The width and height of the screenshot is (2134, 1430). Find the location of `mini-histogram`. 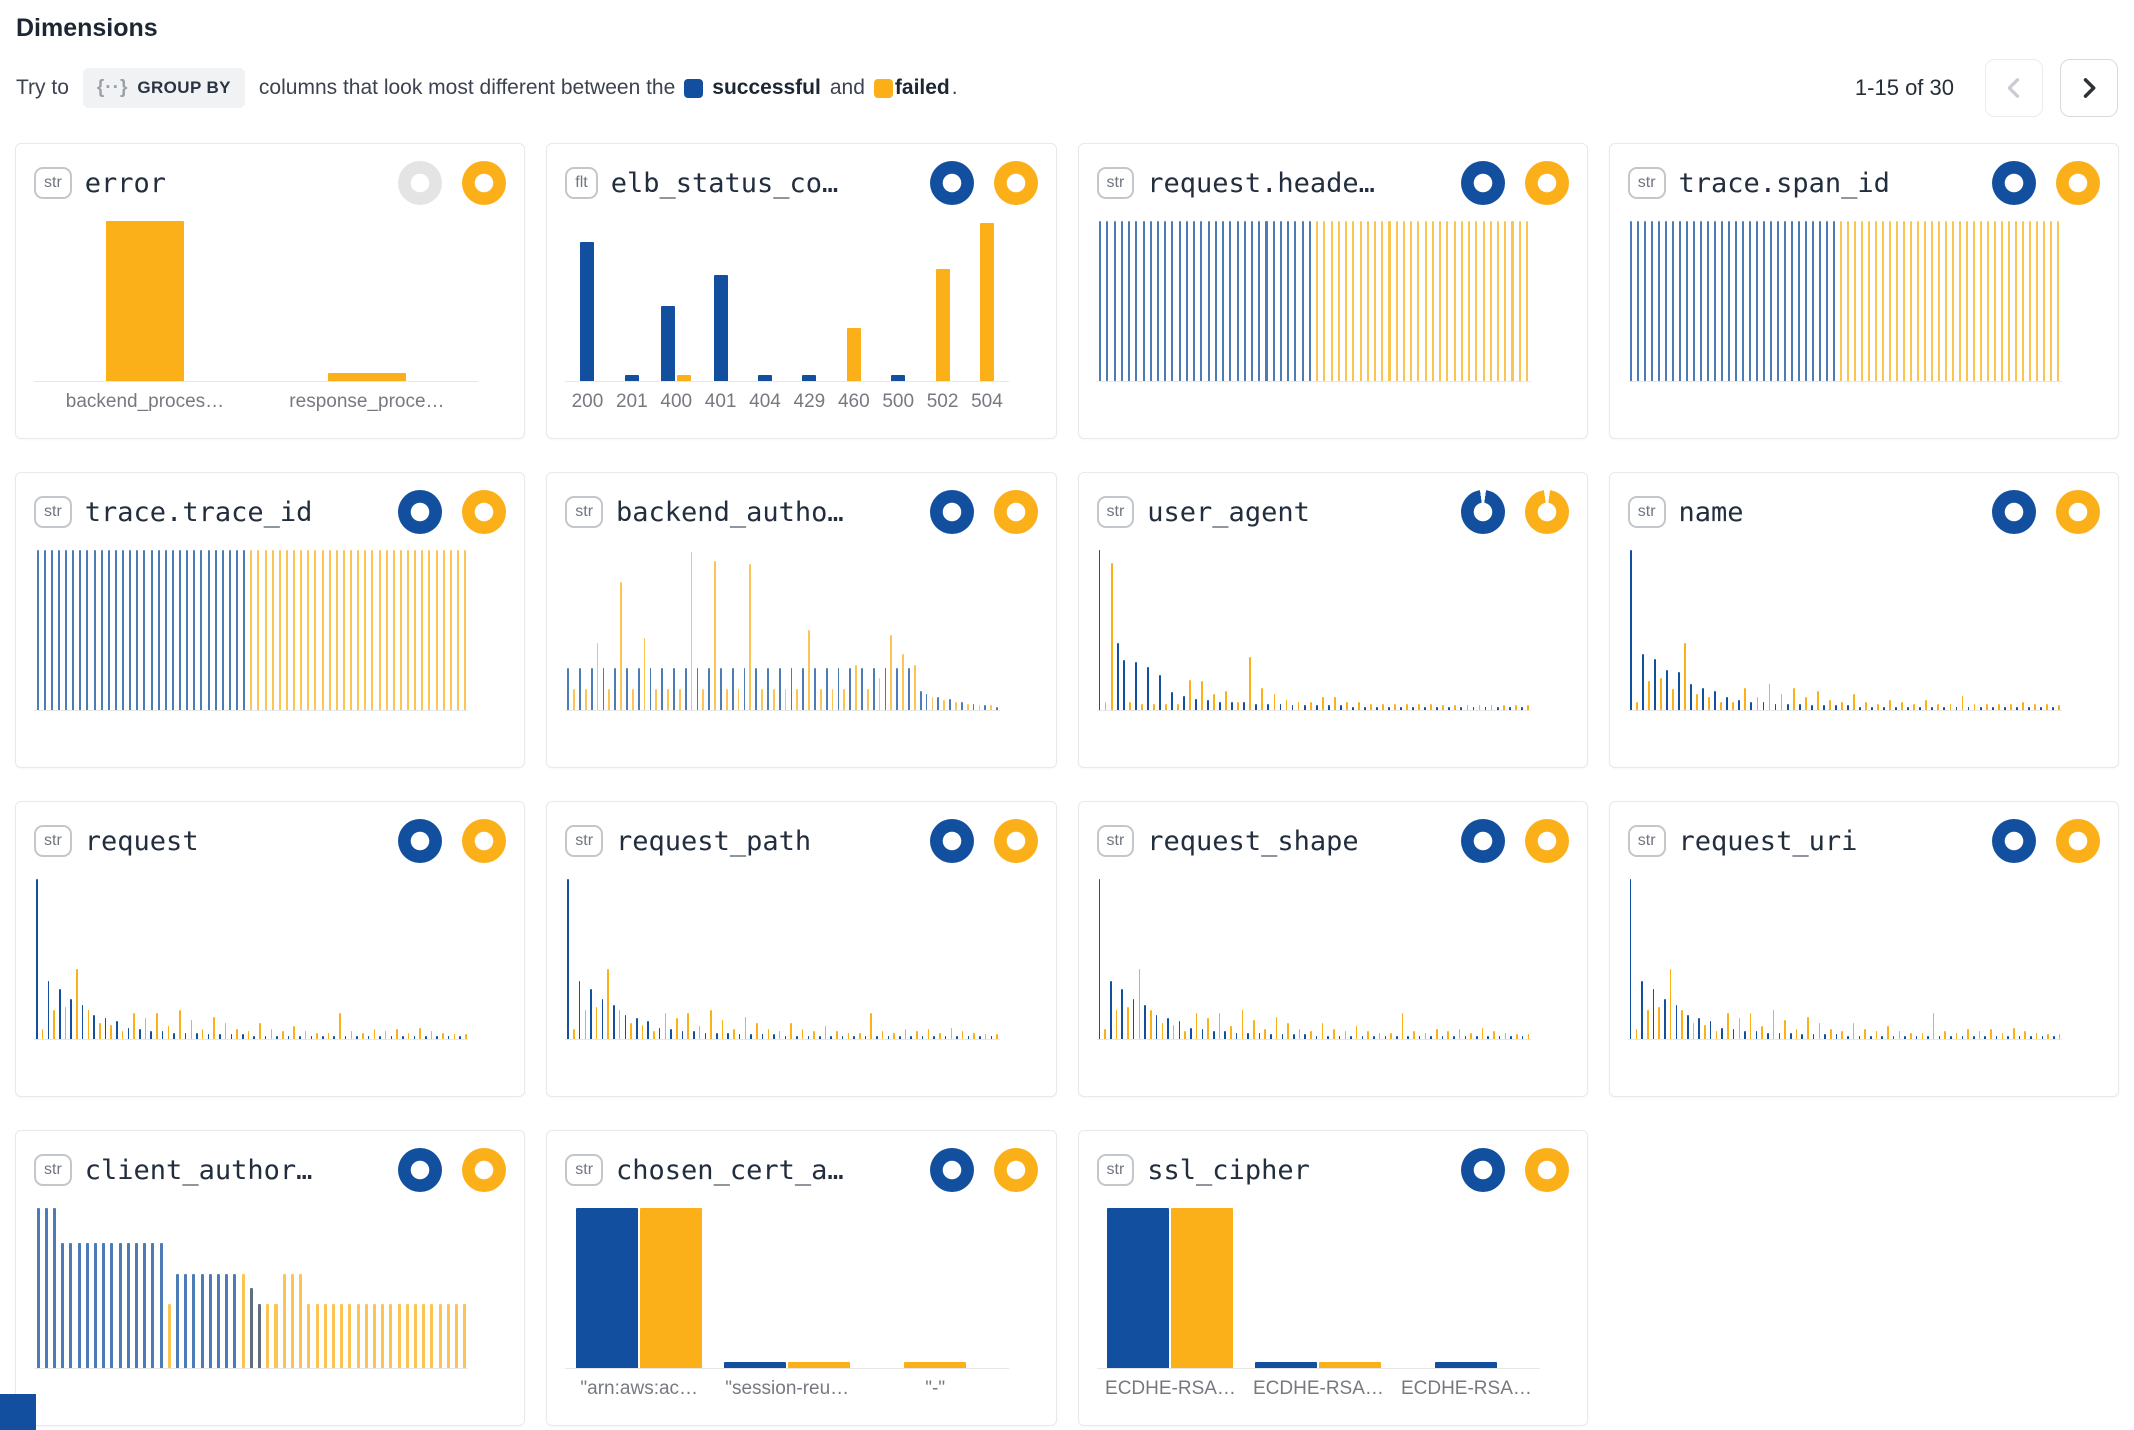

mini-histogram is located at coordinates (1845, 959).